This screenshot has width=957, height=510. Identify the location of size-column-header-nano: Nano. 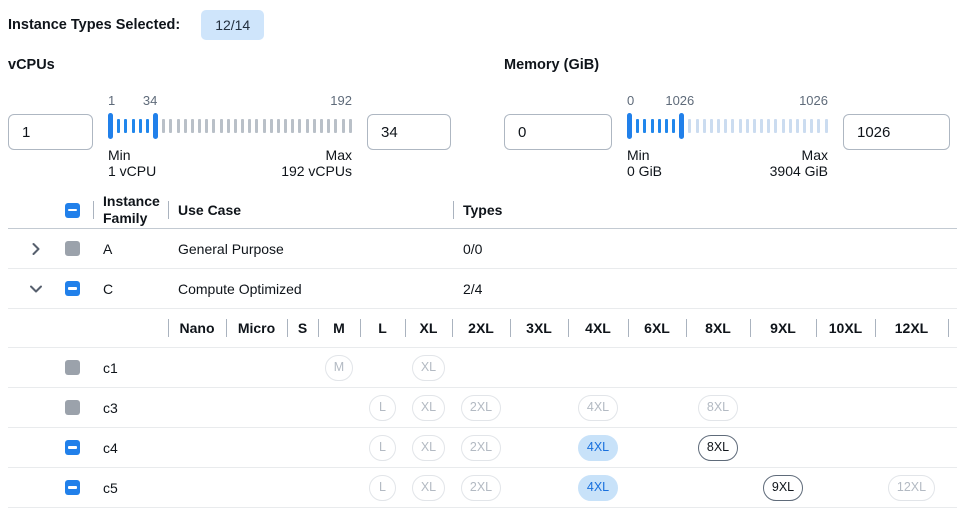
(197, 328).